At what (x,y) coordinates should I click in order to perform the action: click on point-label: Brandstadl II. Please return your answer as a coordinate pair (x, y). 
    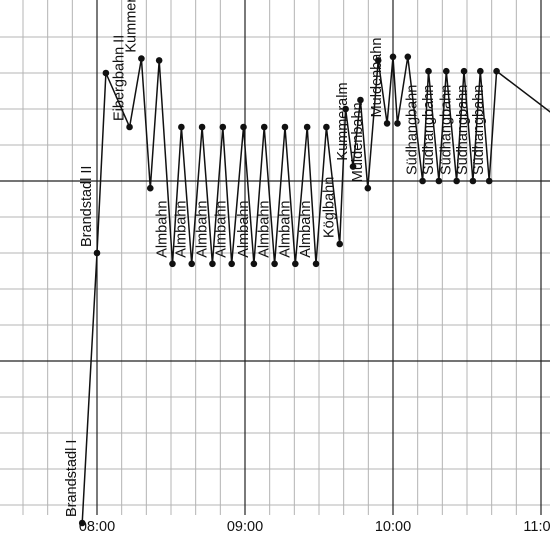
    Looking at the image, I should click on (87, 206).